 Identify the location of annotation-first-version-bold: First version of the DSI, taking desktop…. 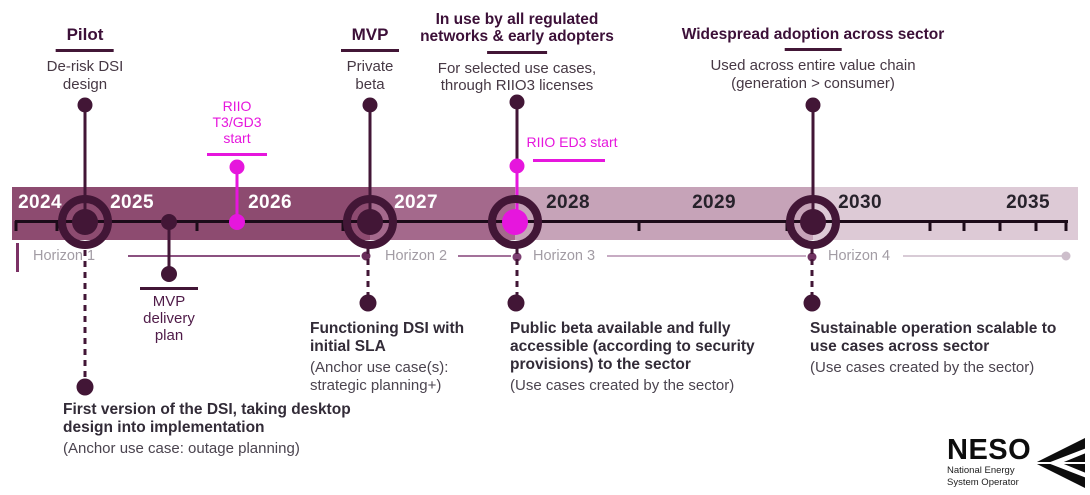
(207, 418).